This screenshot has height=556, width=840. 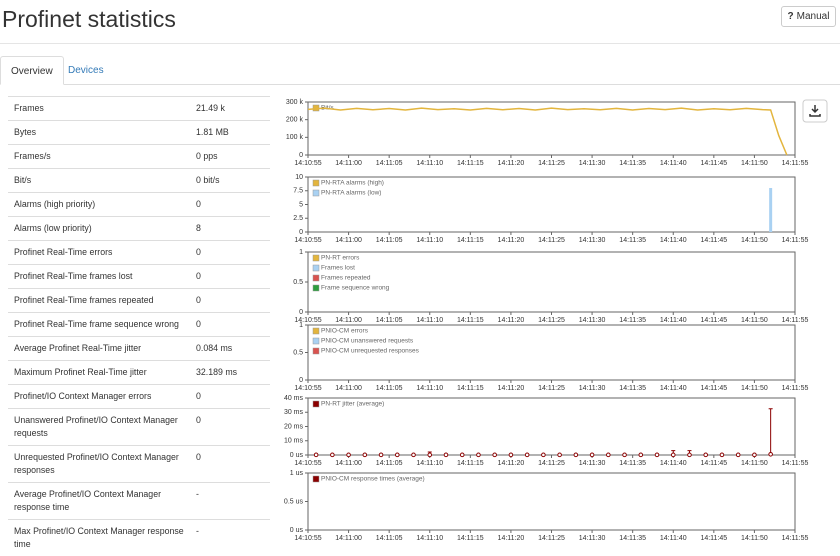 What do you see at coordinates (139, 180) in the screenshot?
I see `stats-row: Bit/s 0 bit/s` at bounding box center [139, 180].